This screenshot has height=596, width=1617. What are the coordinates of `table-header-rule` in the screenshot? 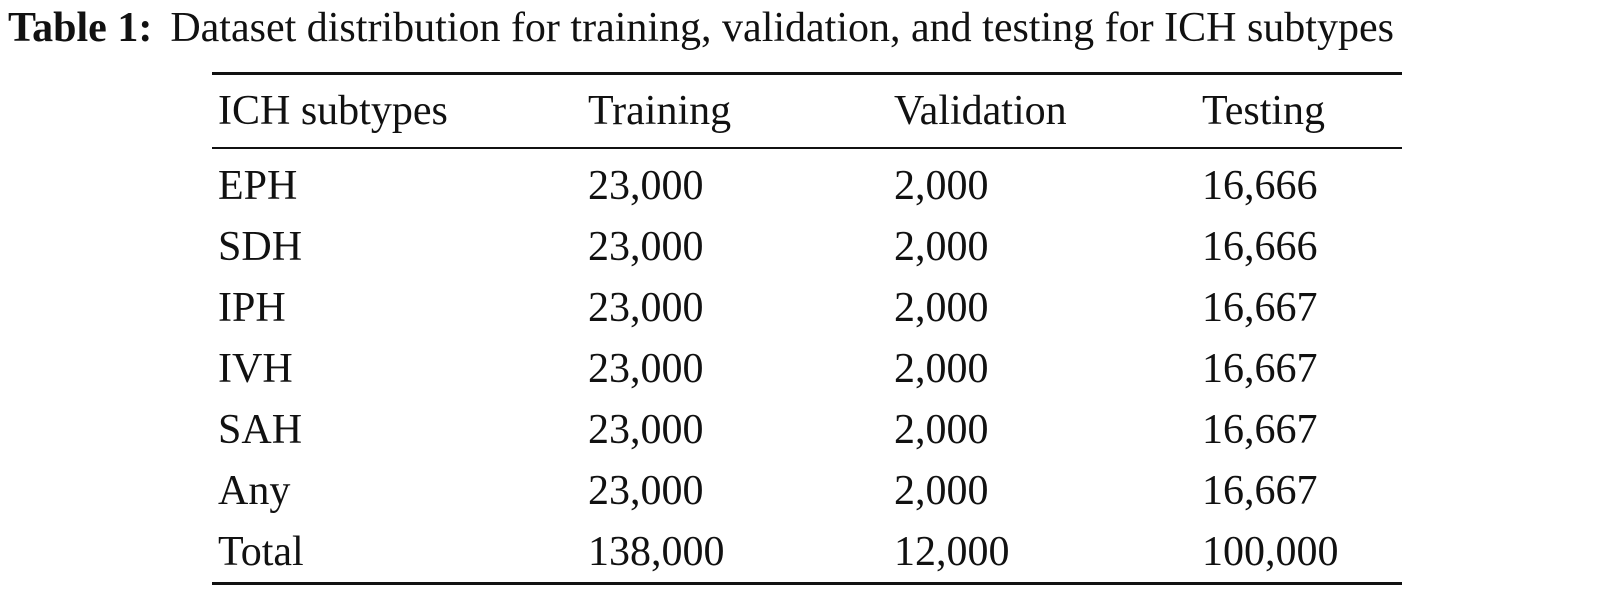 It's located at (807, 148).